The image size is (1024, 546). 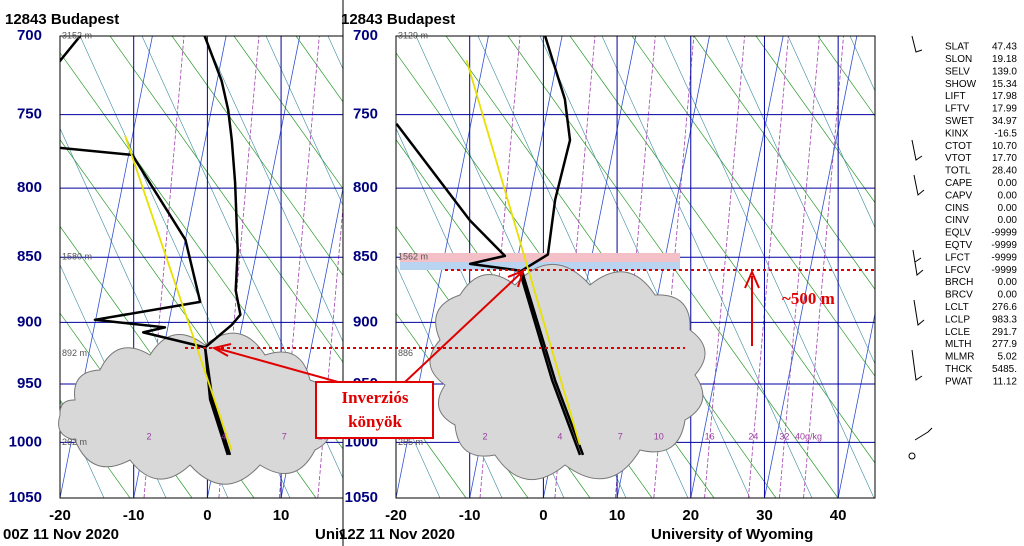 I want to click on y-tick-label: 700, so click(x=29, y=35).